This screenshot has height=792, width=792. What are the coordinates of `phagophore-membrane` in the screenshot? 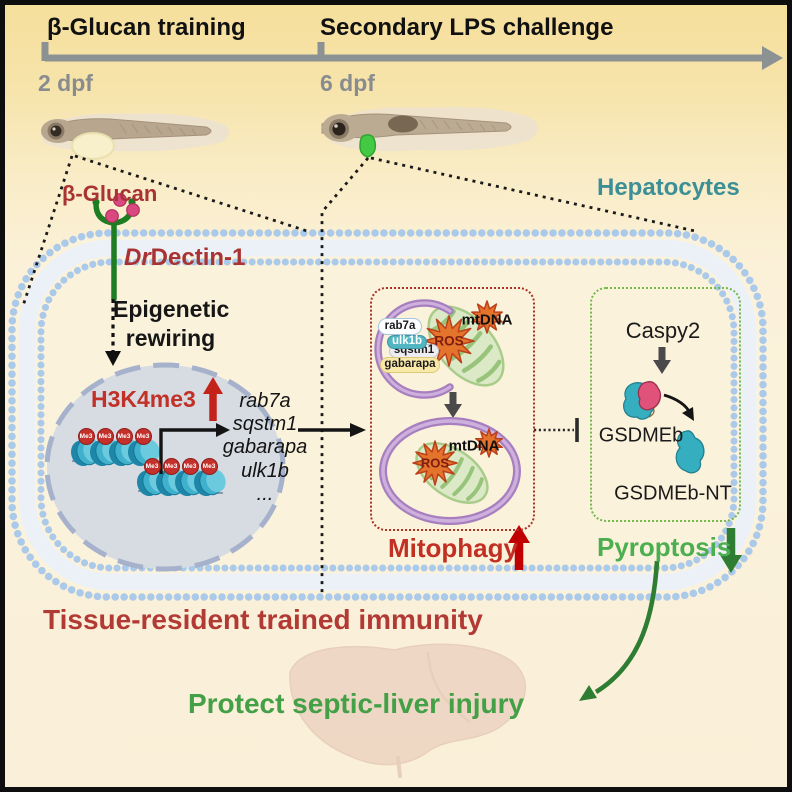 It's located at (414, 349).